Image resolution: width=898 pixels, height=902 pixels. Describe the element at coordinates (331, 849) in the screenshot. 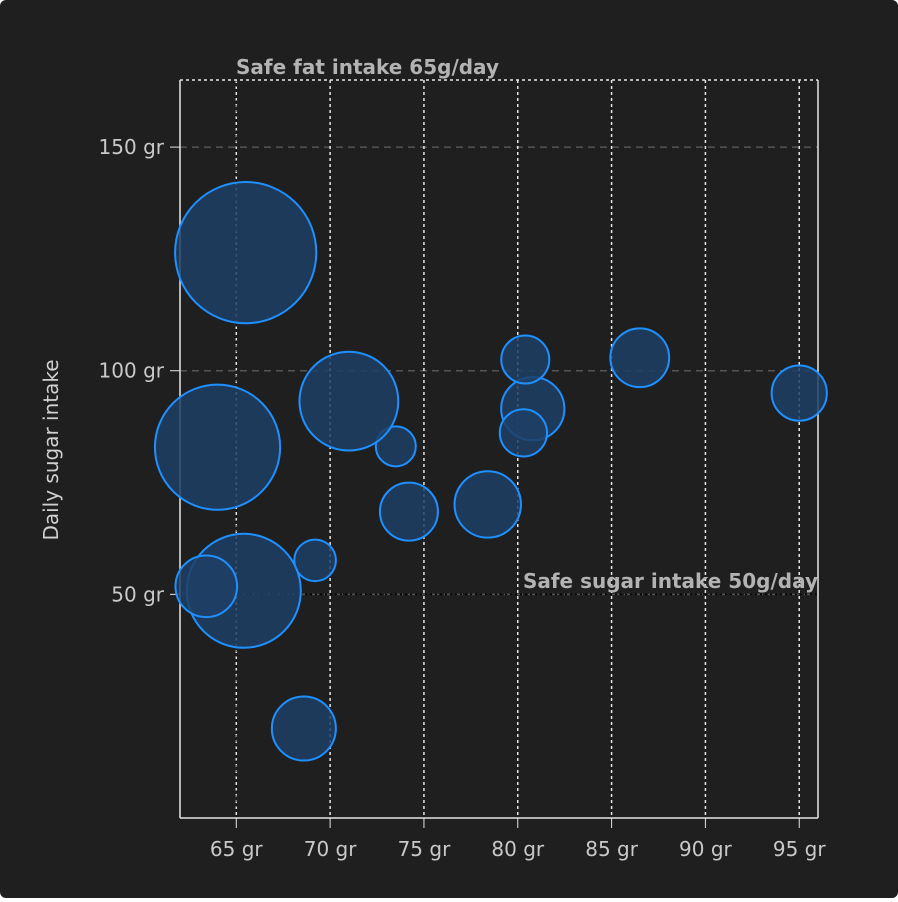

I see `x-tick-label: 70 gr` at that location.